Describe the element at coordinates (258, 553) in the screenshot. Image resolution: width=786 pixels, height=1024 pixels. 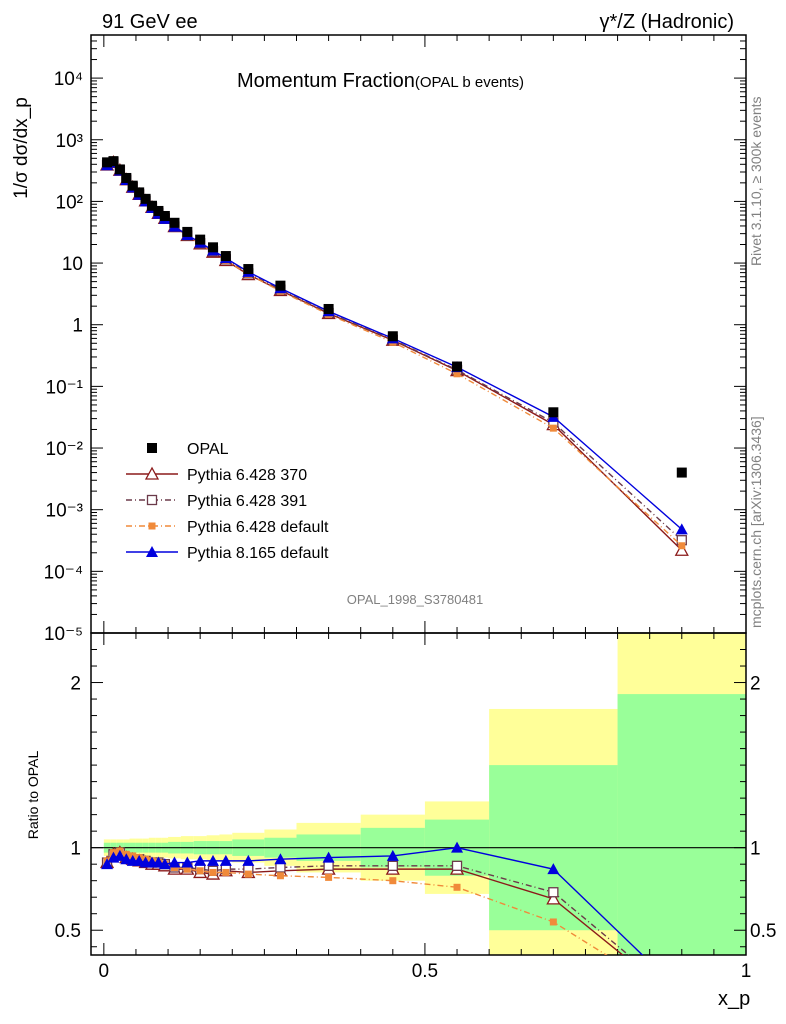
I see `legend-label-pythia-8-165-default: Pythia 8.165 default` at that location.